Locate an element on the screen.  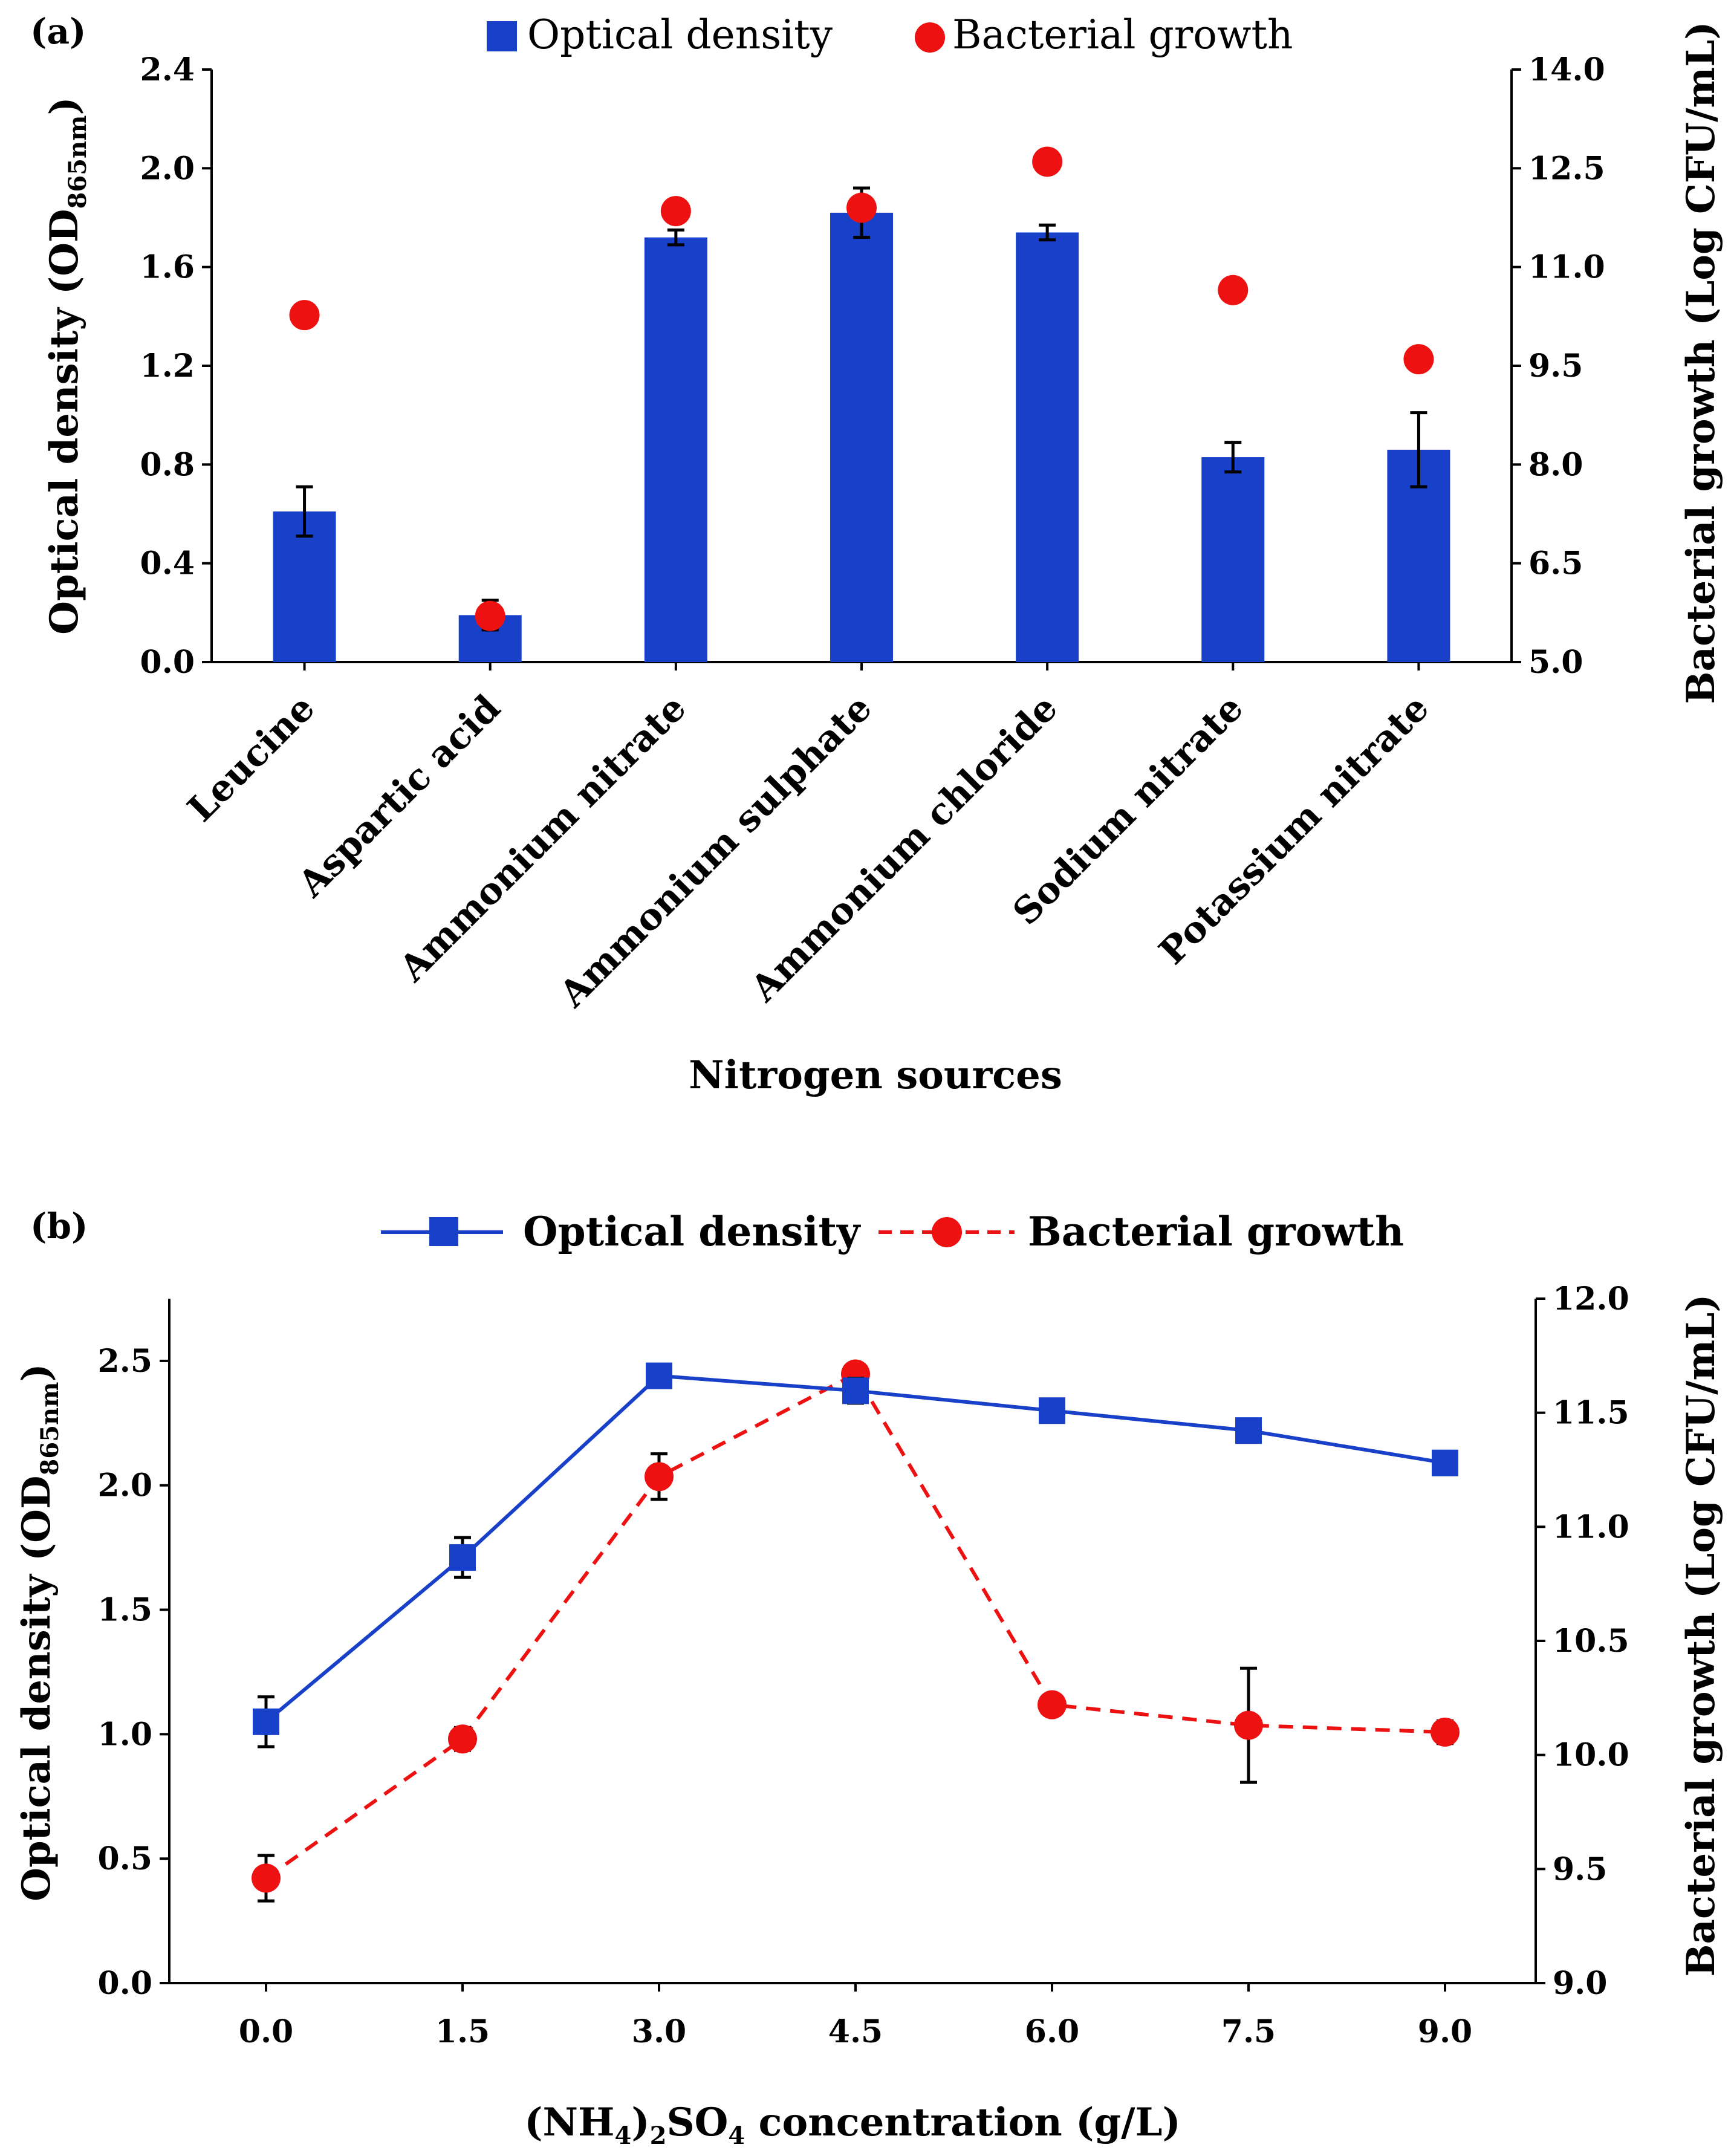
panel-b-xlabel: (NH4)2SO4 concentration (g/L) is located at coordinates (852, 2125).